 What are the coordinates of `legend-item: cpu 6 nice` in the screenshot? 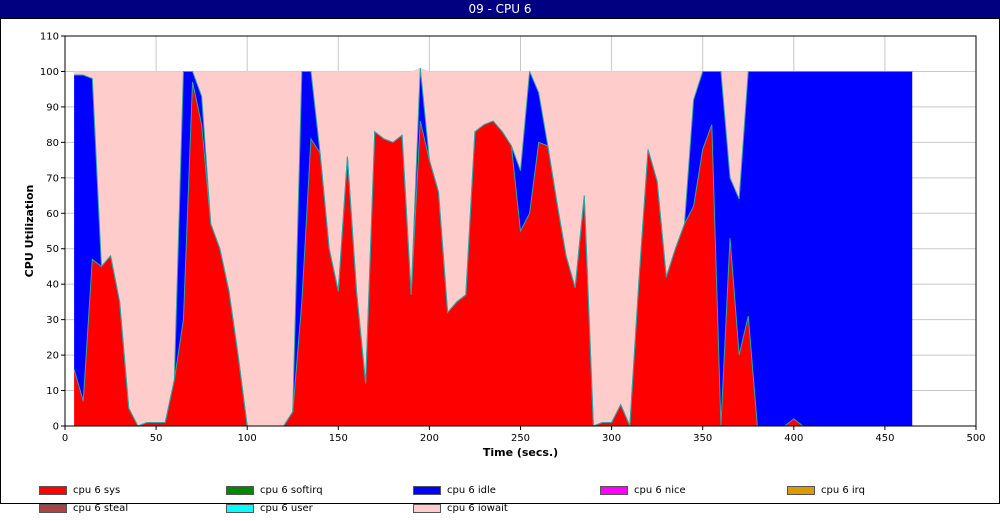 It's located at (643, 490).